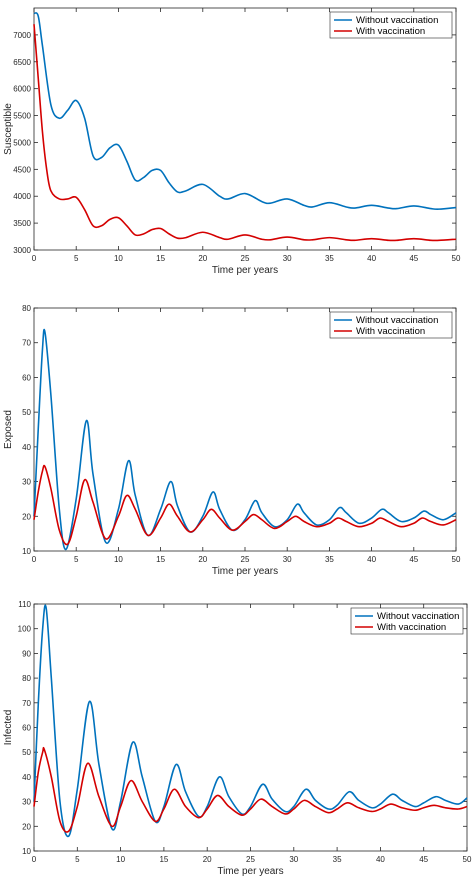  What do you see at coordinates (22, 35) in the screenshot?
I see `y-tick-label: 7000` at bounding box center [22, 35].